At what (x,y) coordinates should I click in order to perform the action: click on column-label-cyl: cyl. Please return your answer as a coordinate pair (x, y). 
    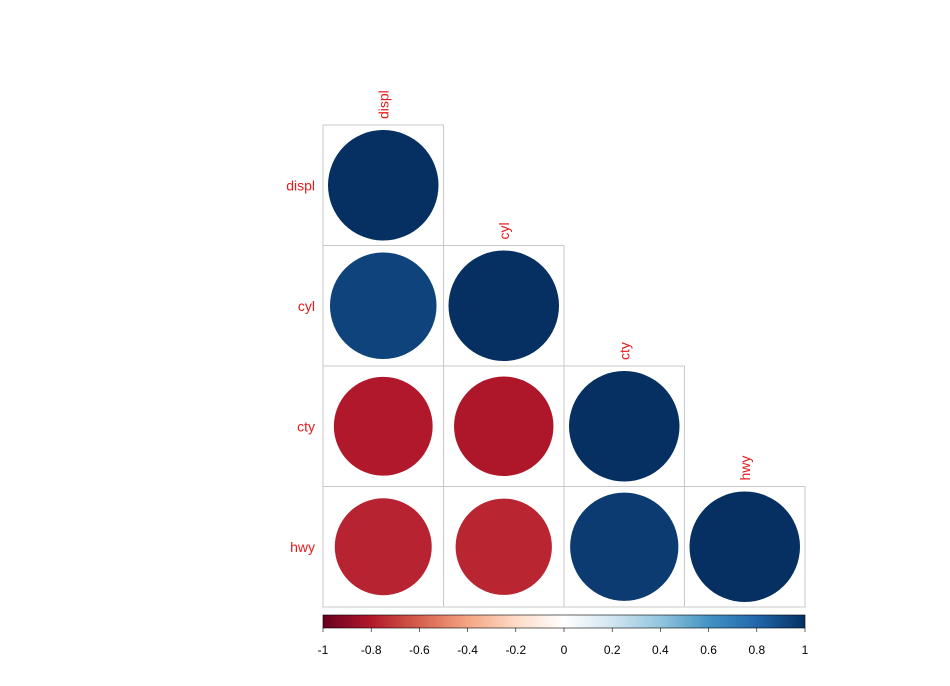
    Looking at the image, I should click on (504, 230).